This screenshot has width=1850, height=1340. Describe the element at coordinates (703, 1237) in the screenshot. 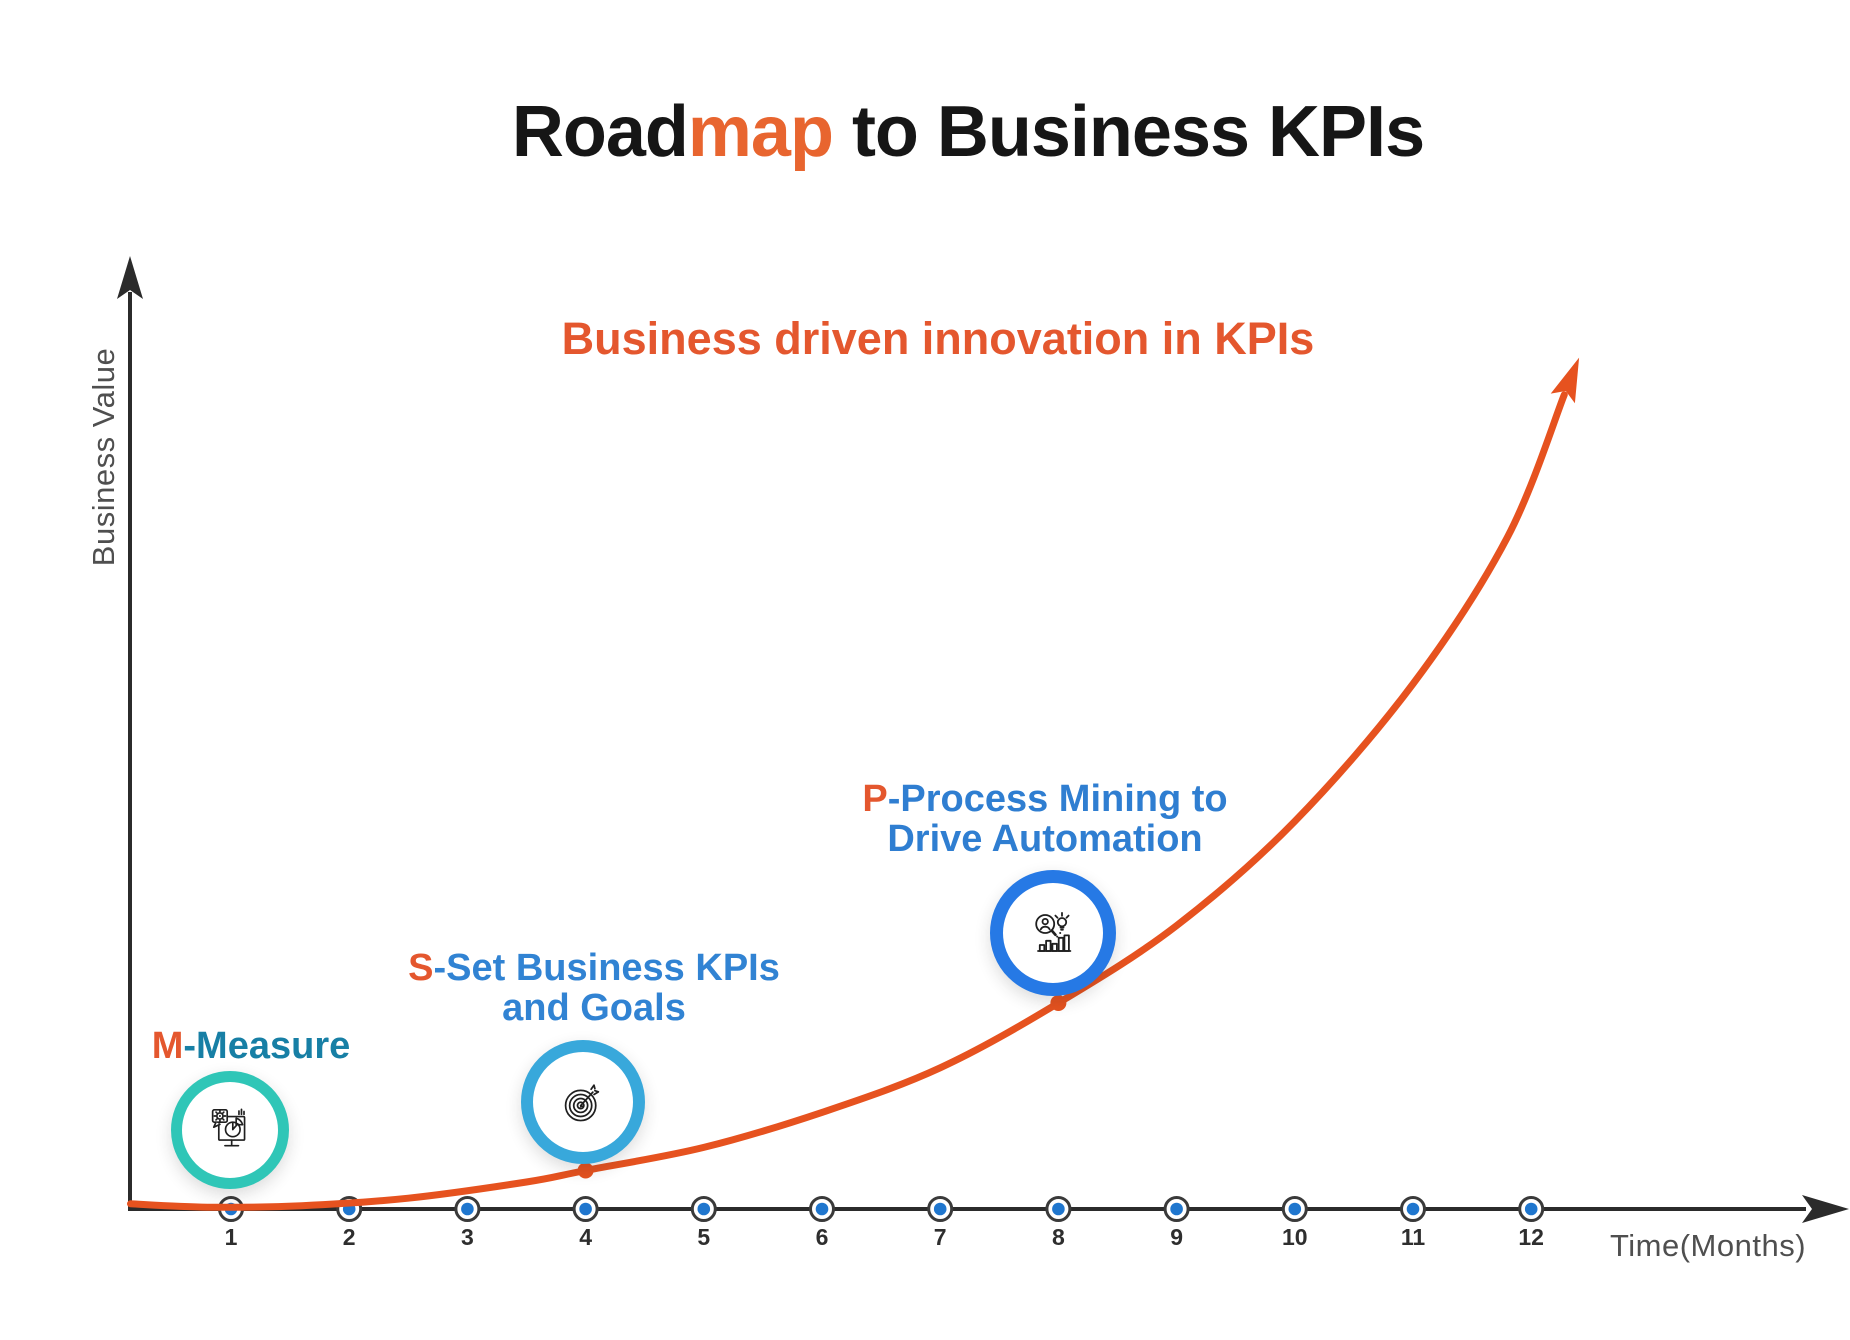

I see `month-tick-label: 5` at that location.